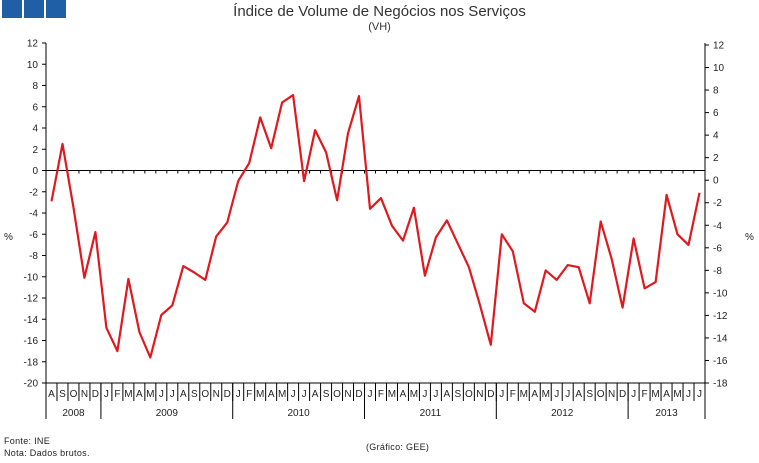 This screenshot has height=463, width=759. I want to click on year-label: 2011, so click(431, 413).